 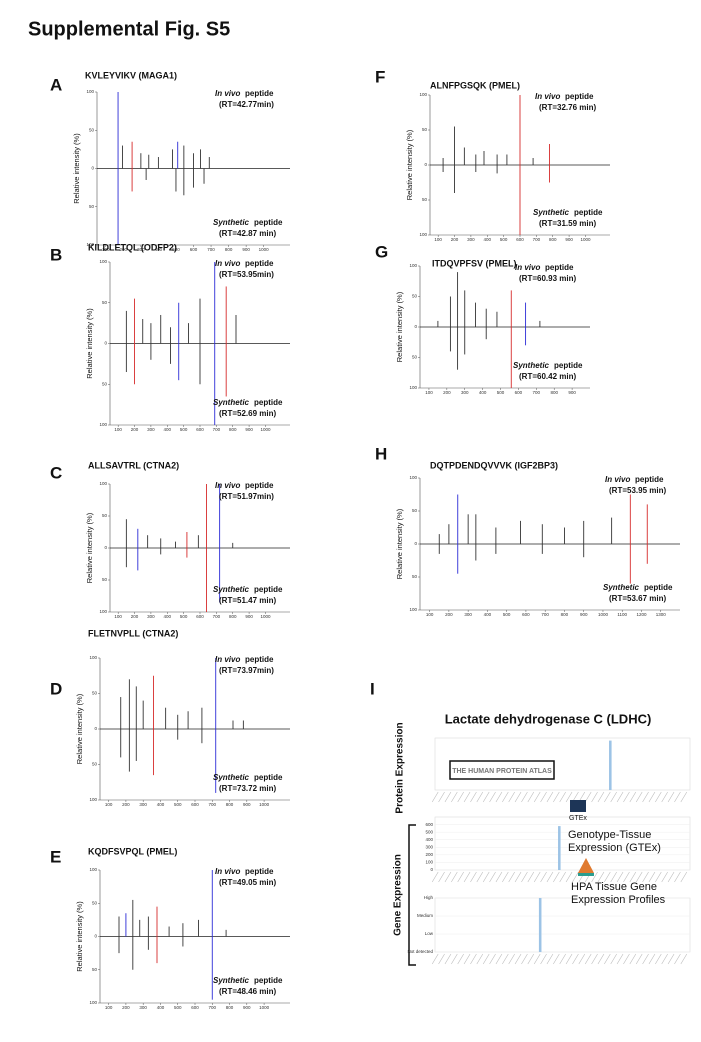 I want to click on y-tick-label: Not detected, so click(x=420, y=951).